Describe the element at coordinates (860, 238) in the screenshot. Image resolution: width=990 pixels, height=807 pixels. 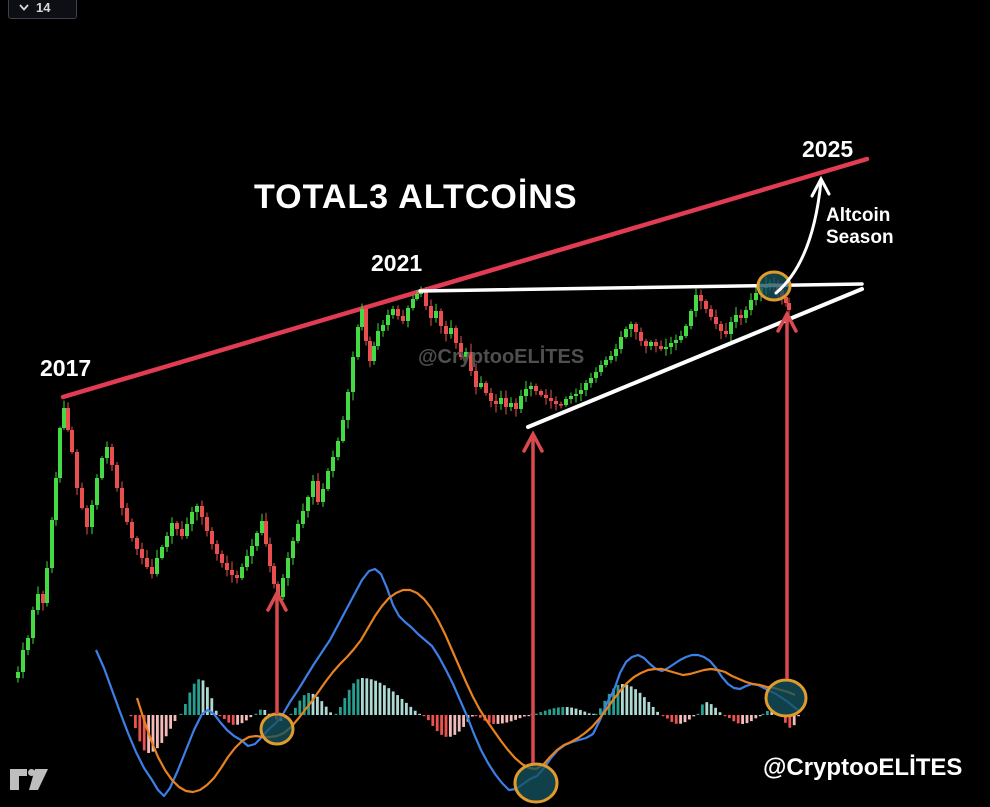
I see `altcoin-season-line2: Season` at that location.